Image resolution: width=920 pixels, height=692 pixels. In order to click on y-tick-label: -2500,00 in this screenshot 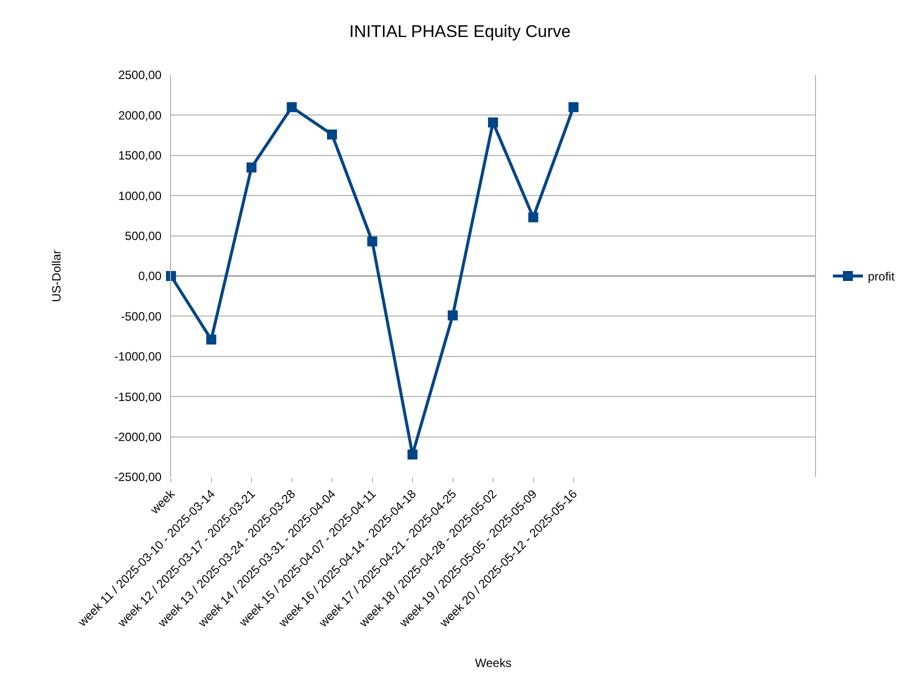, I will do `click(138, 477)`.